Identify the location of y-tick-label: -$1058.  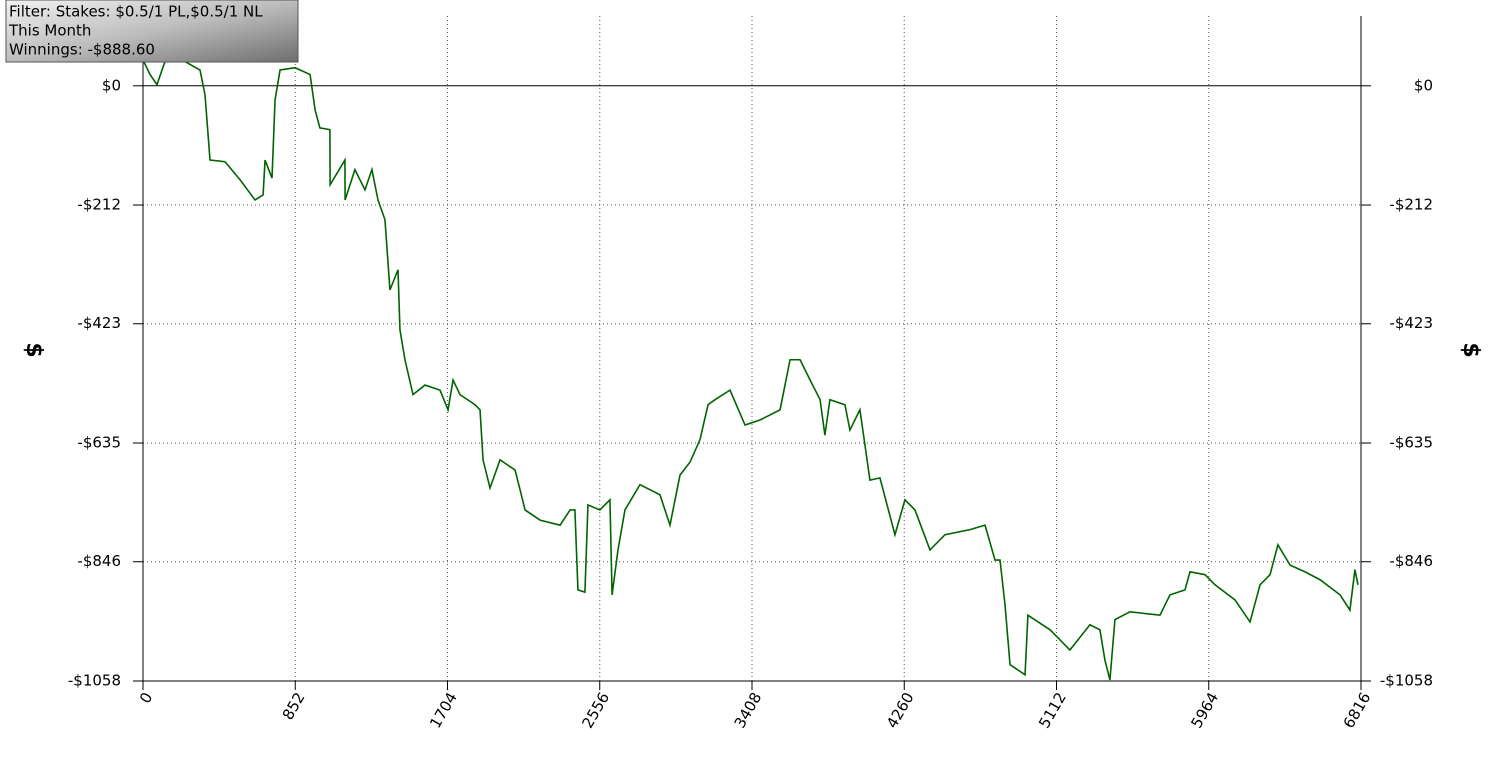
(94, 681).